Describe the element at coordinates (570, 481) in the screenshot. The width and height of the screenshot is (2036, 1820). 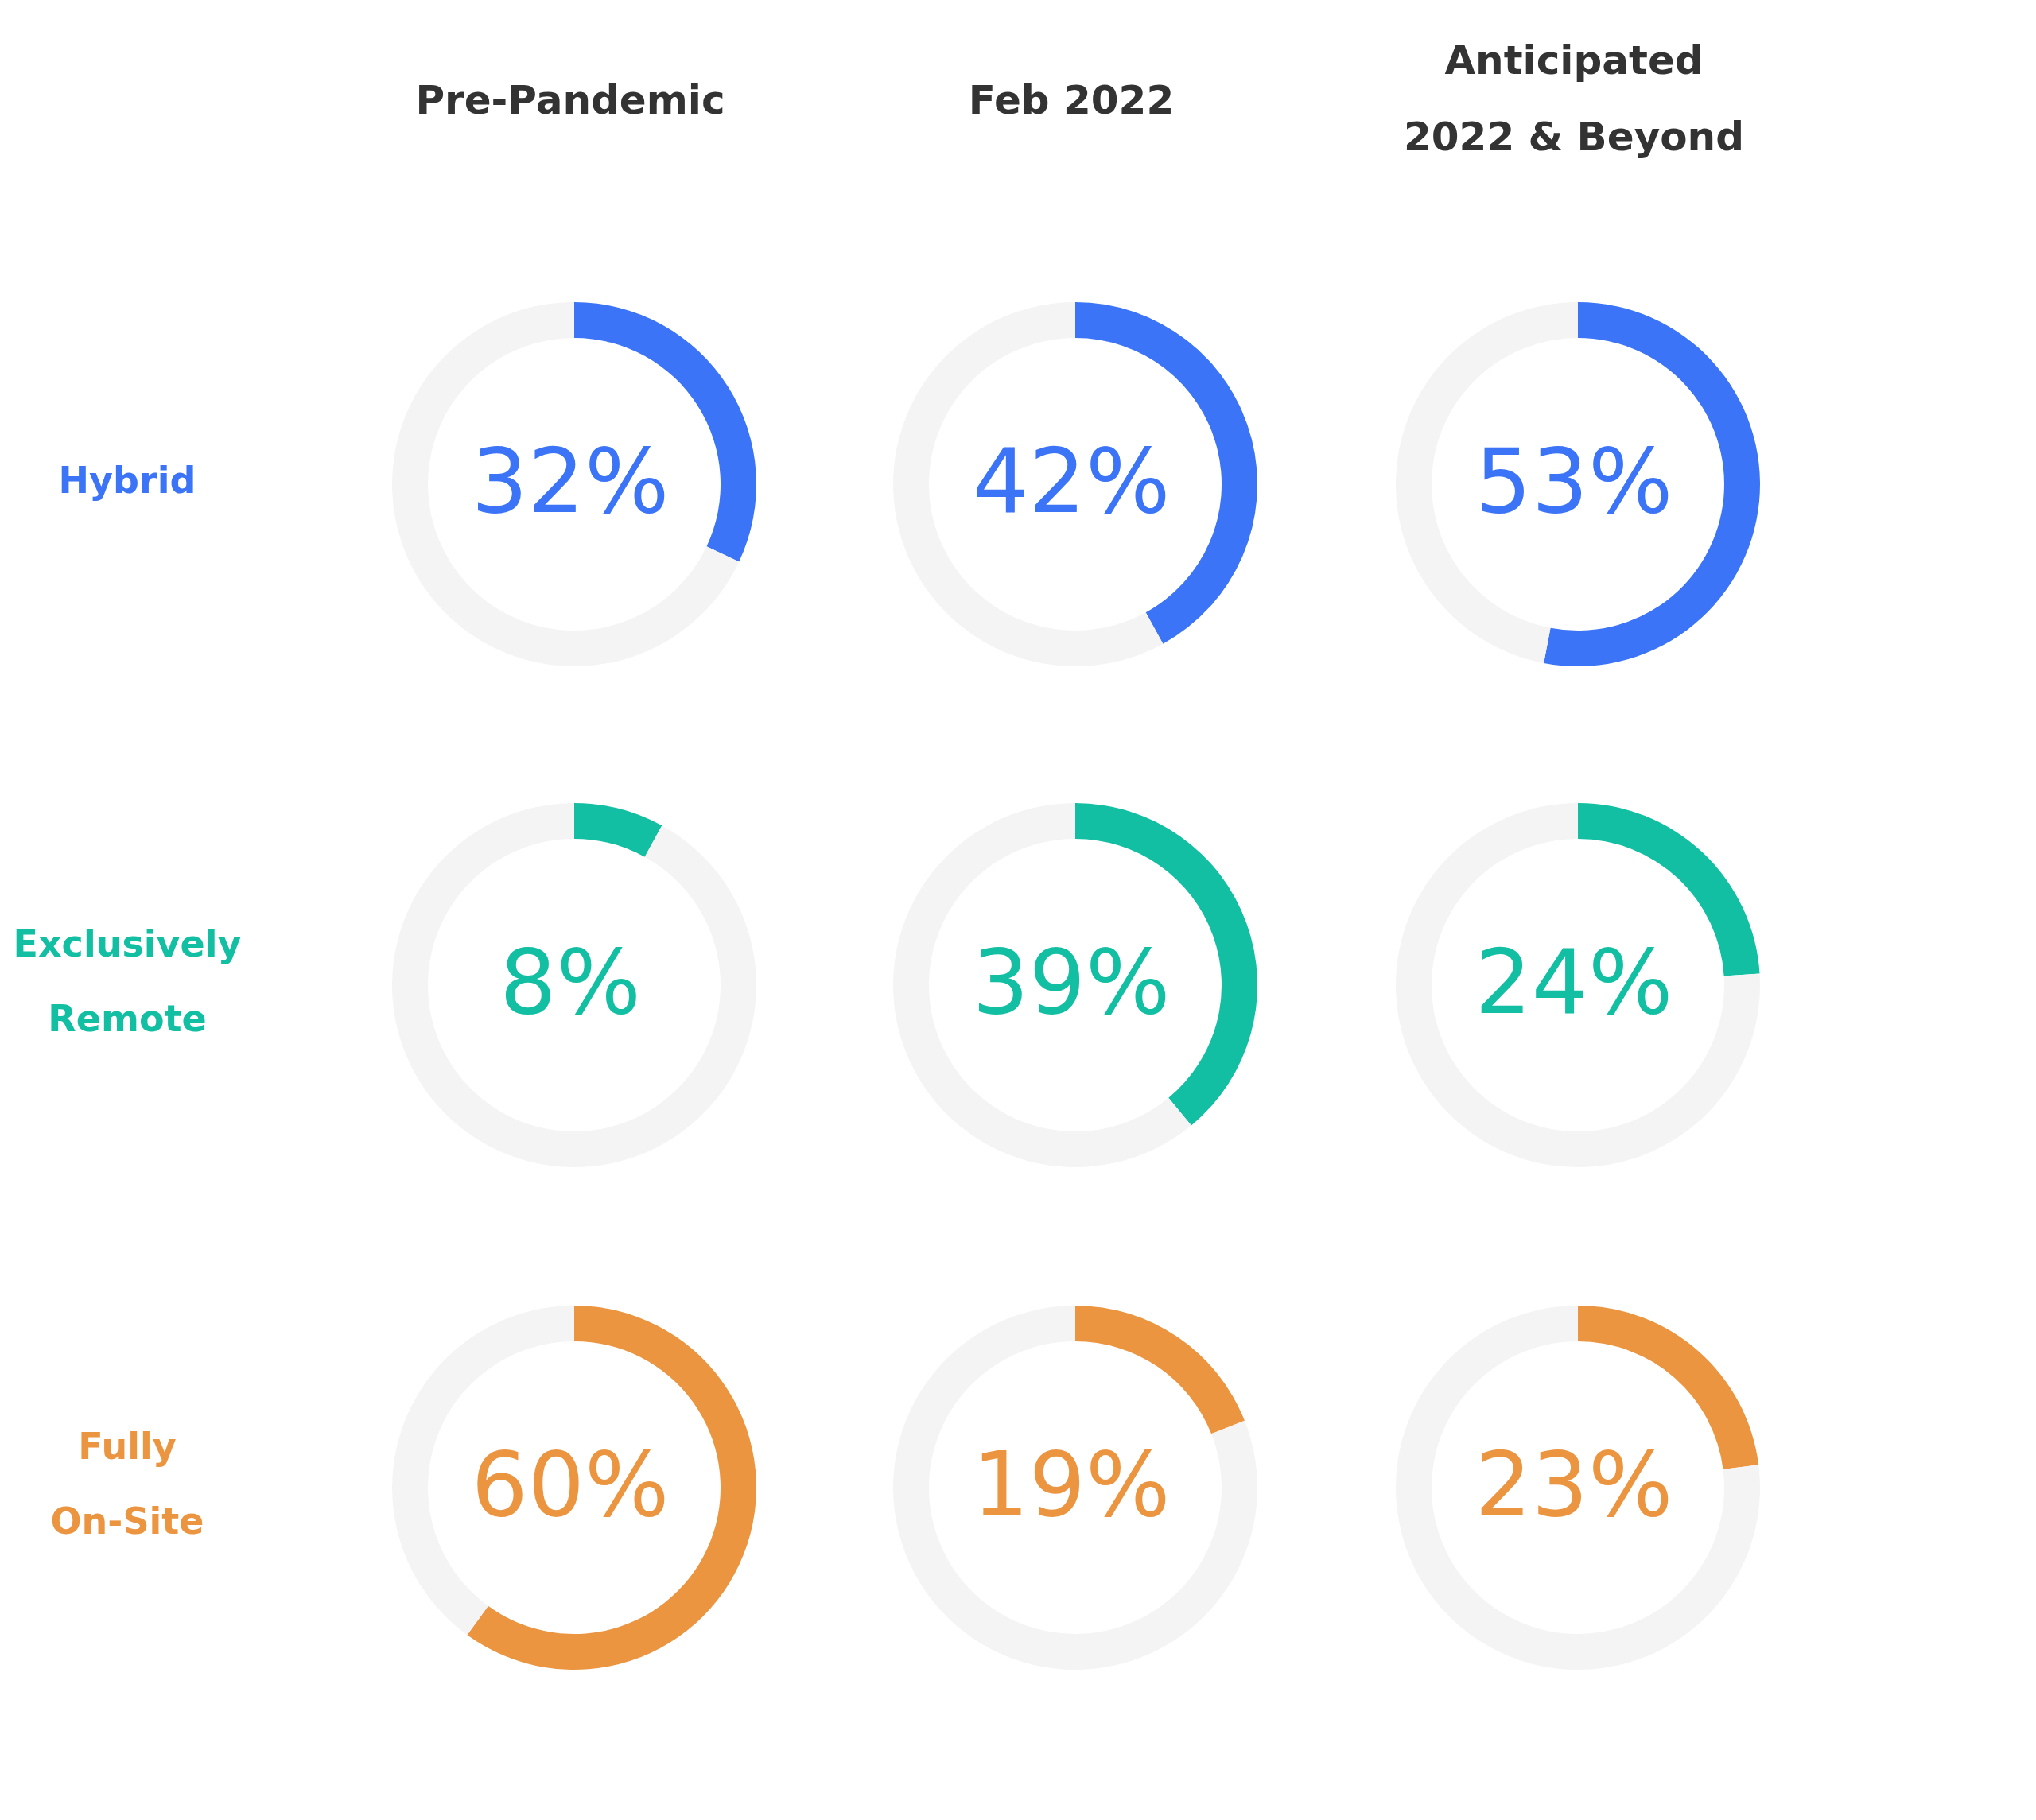
I see `text: 32%` at that location.